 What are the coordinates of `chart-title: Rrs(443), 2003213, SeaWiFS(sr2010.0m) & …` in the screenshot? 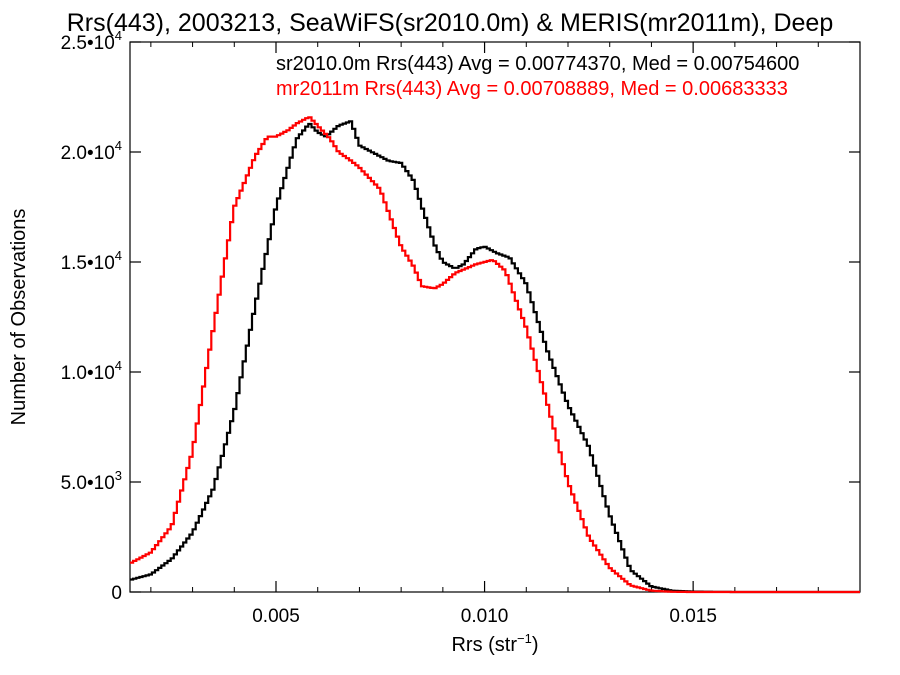 It's located at (450, 23).